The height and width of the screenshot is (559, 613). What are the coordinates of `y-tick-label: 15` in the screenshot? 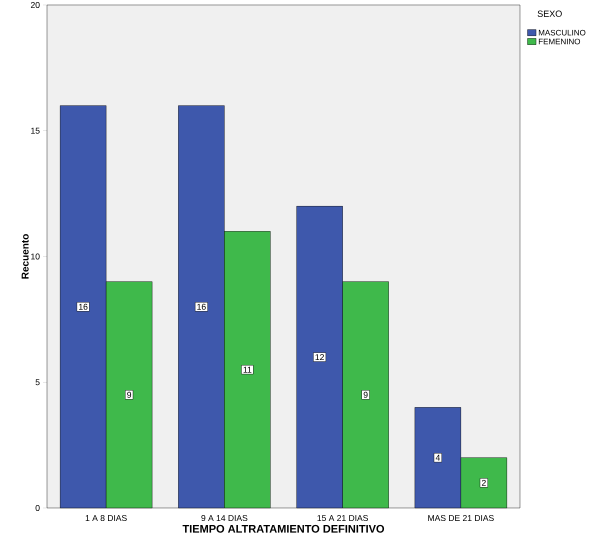 It's located at (35, 131).